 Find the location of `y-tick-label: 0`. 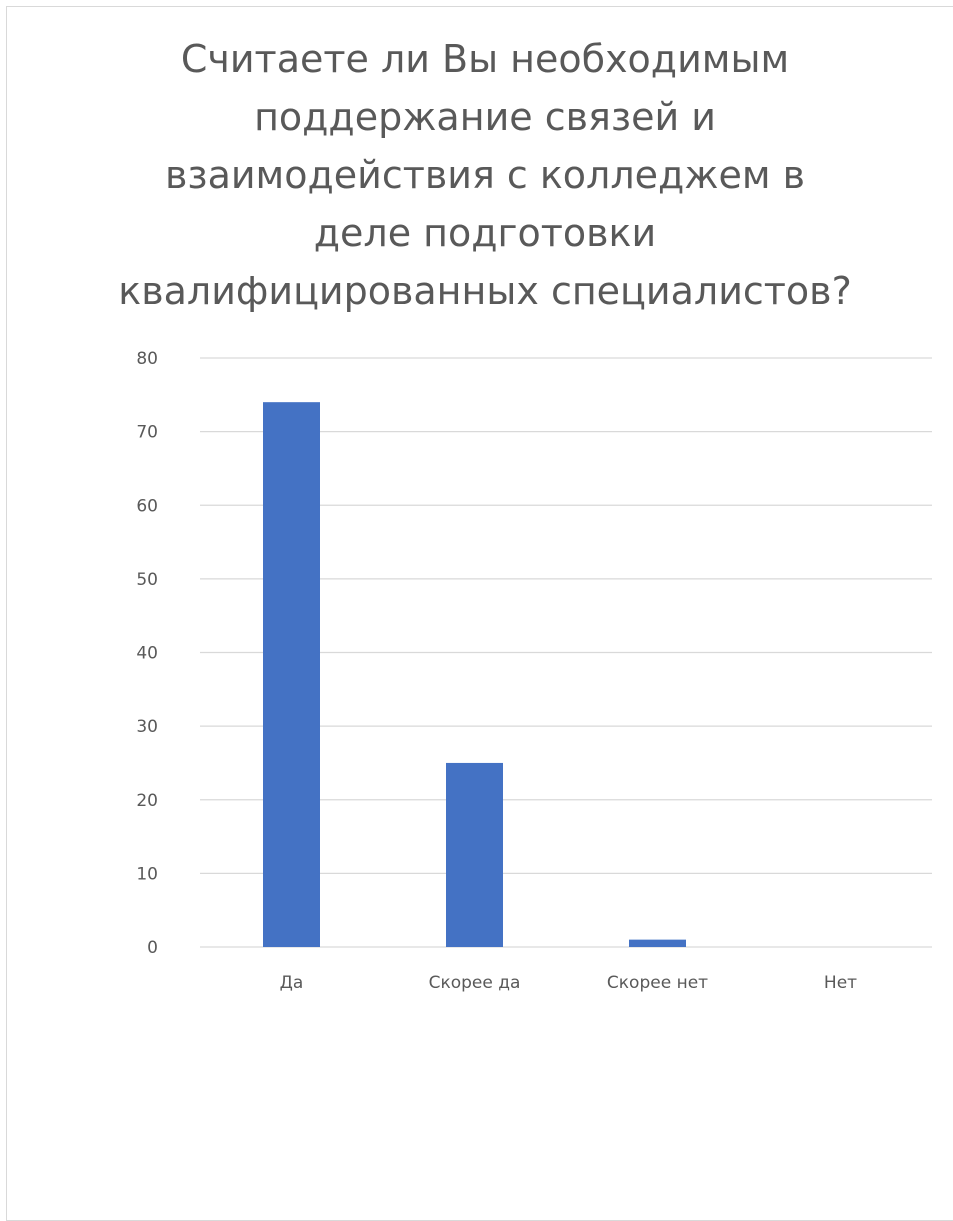

y-tick-label: 0 is located at coordinates (152, 948).